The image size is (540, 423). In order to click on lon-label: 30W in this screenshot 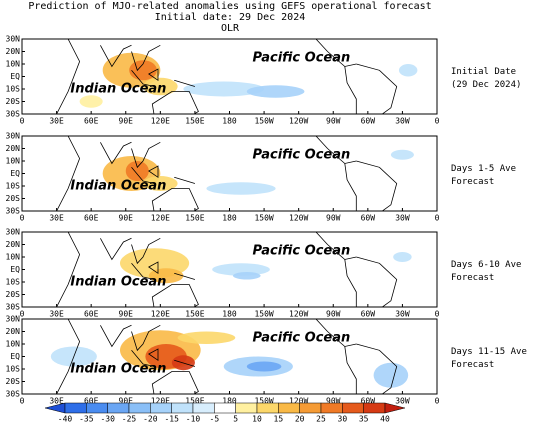, I will do `click(402, 314)`.